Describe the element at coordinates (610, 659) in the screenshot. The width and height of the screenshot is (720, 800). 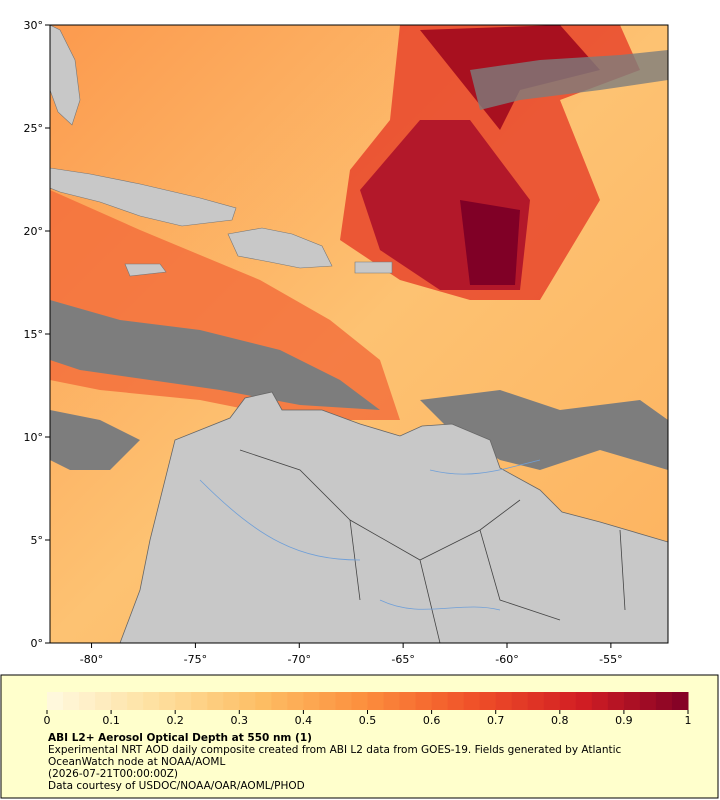
I see `x-tick-label: -55°` at that location.